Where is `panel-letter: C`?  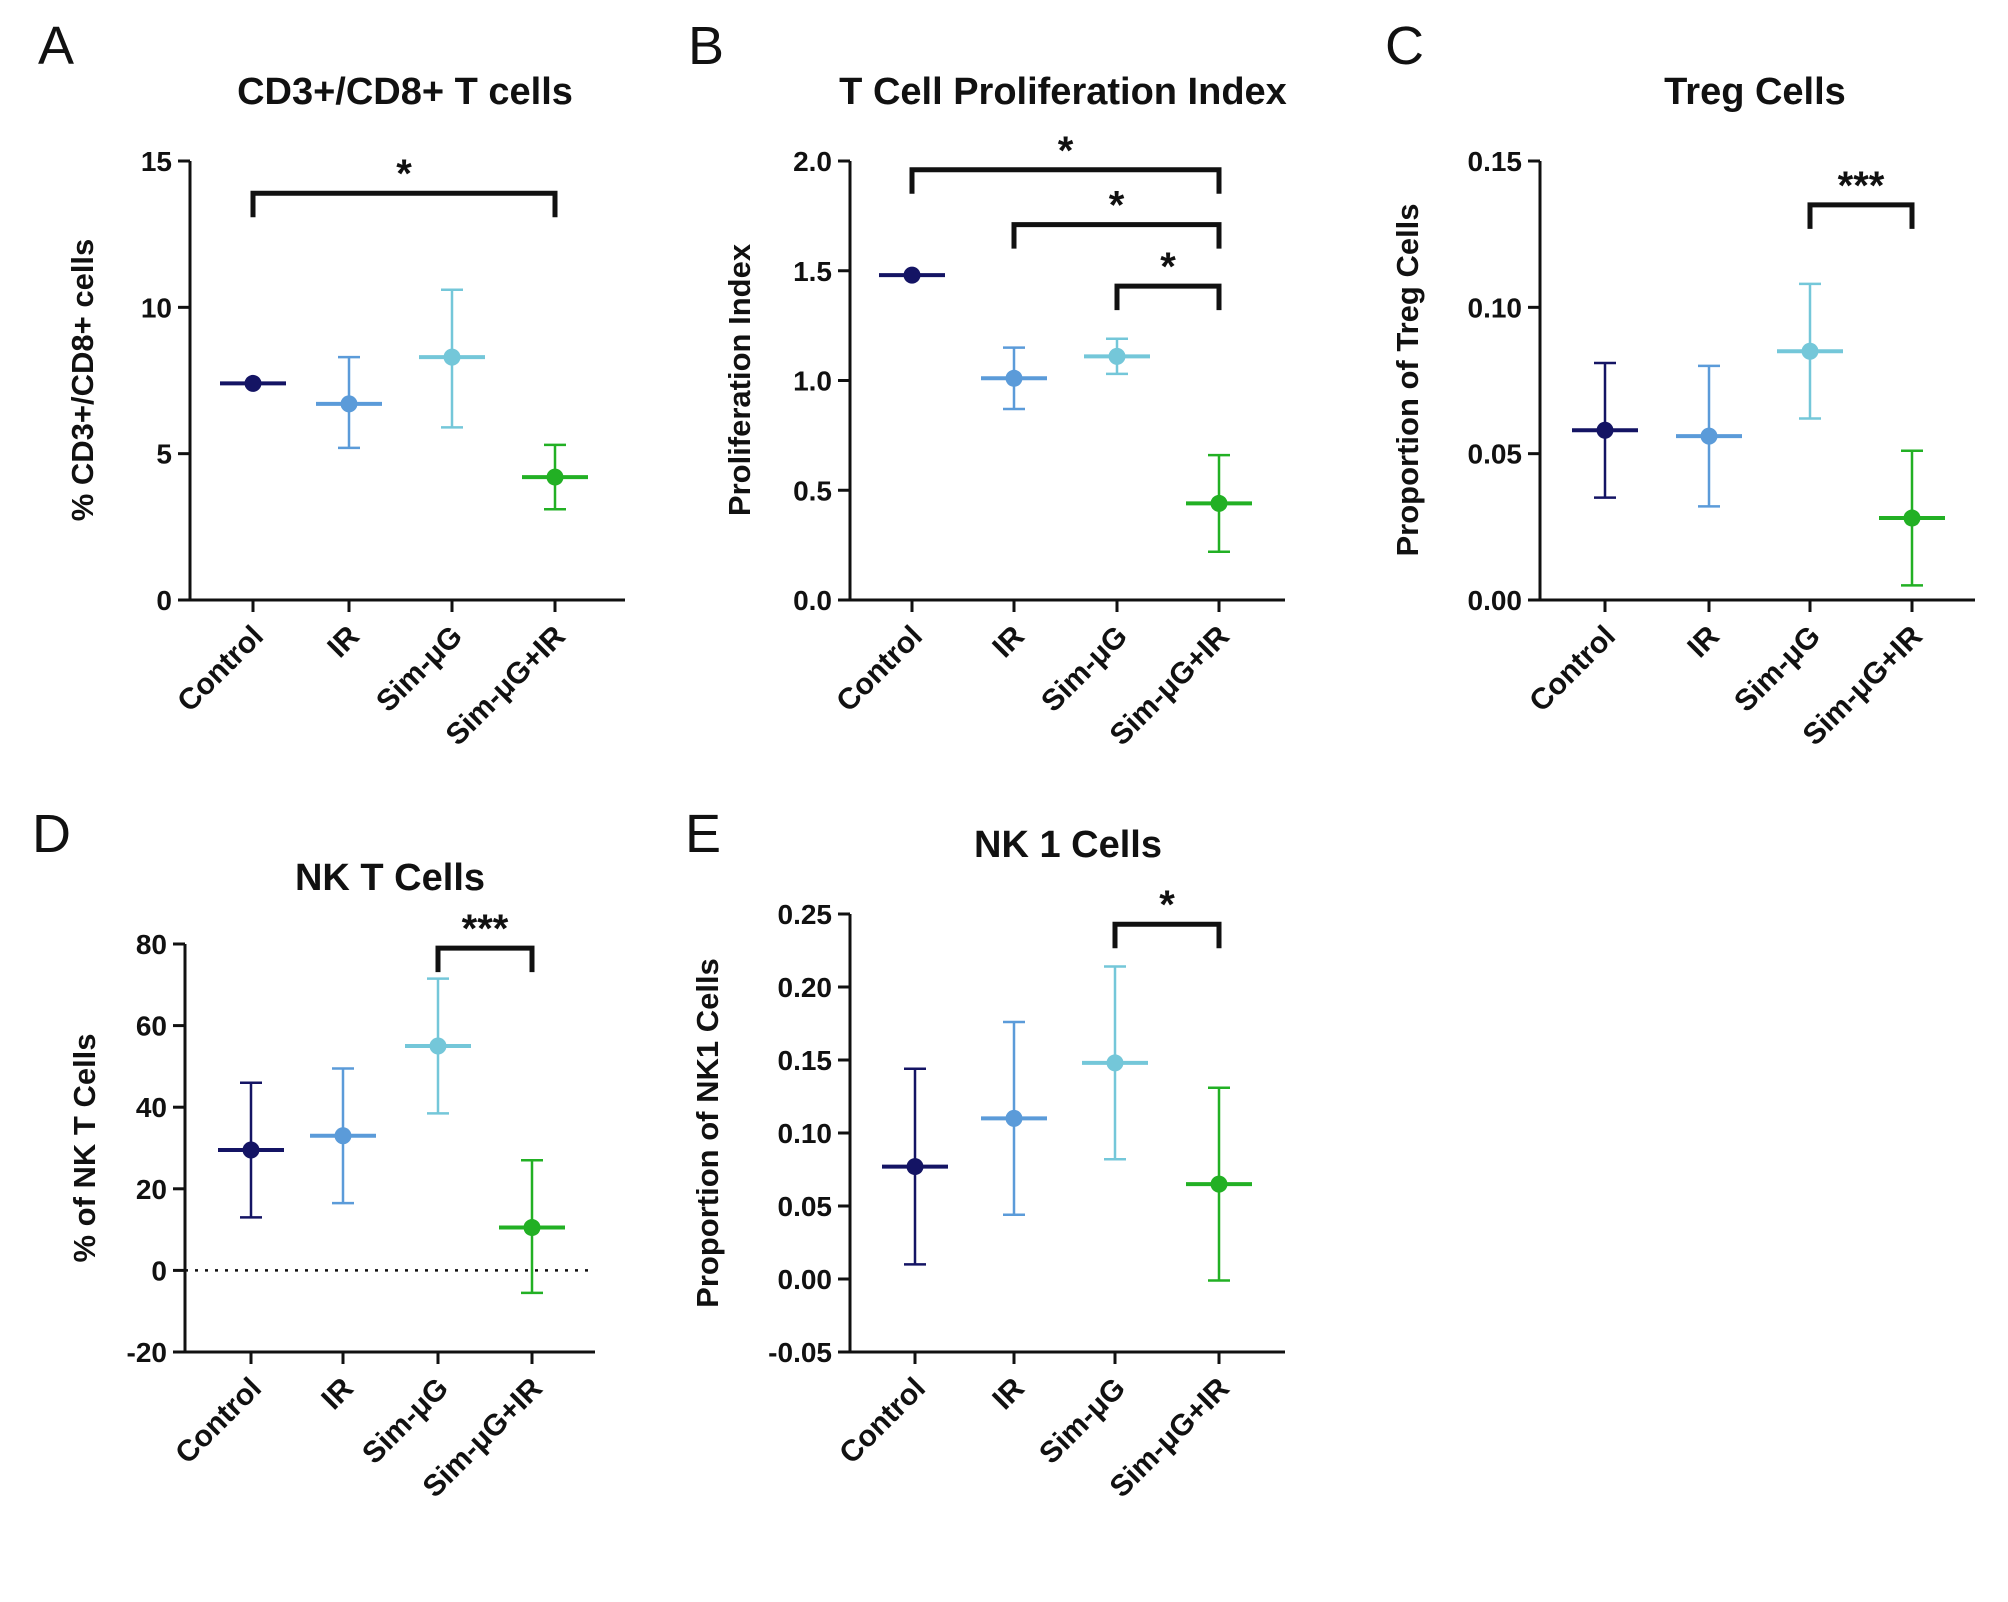
panel-letter: C is located at coordinates (1404, 46).